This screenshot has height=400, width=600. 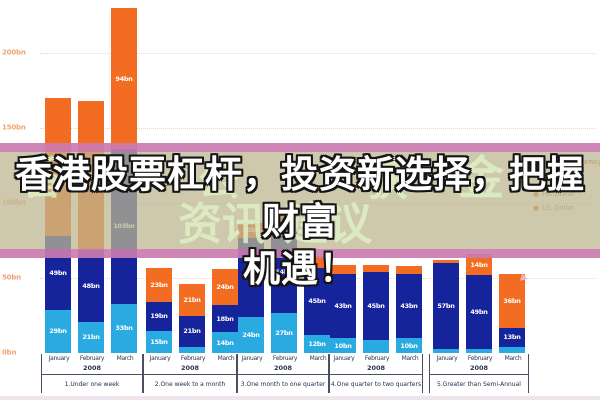 I want to click on segment-value-label: 36bn, so click(x=512, y=300).